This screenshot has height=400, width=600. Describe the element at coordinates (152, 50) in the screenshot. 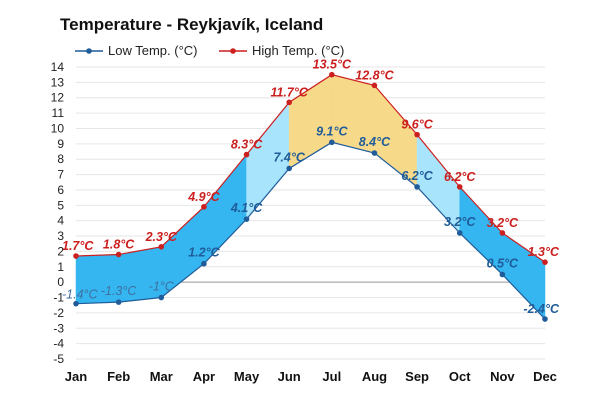

I see `legend-label-low: Low Temp. (°C)` at that location.